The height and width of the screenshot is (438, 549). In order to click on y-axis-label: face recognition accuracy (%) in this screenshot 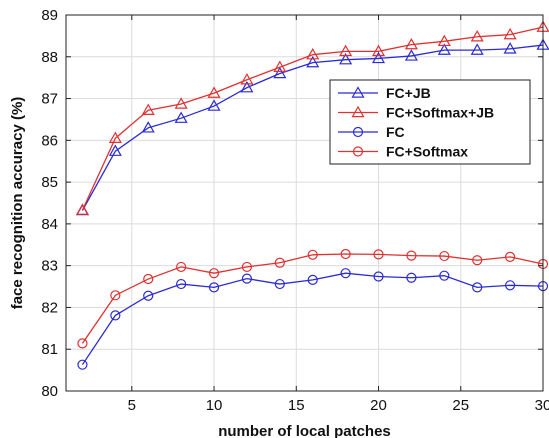, I will do `click(17, 203)`.